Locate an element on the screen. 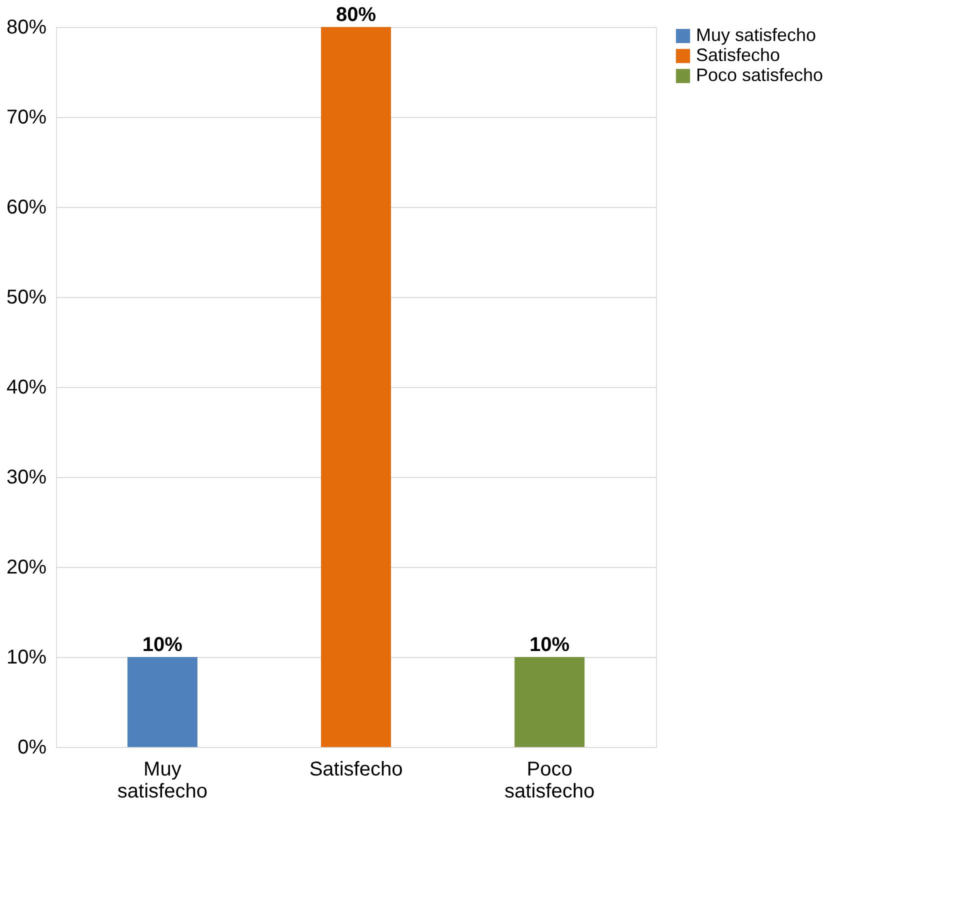  legend-label: Poco satisfecho is located at coordinates (760, 75).